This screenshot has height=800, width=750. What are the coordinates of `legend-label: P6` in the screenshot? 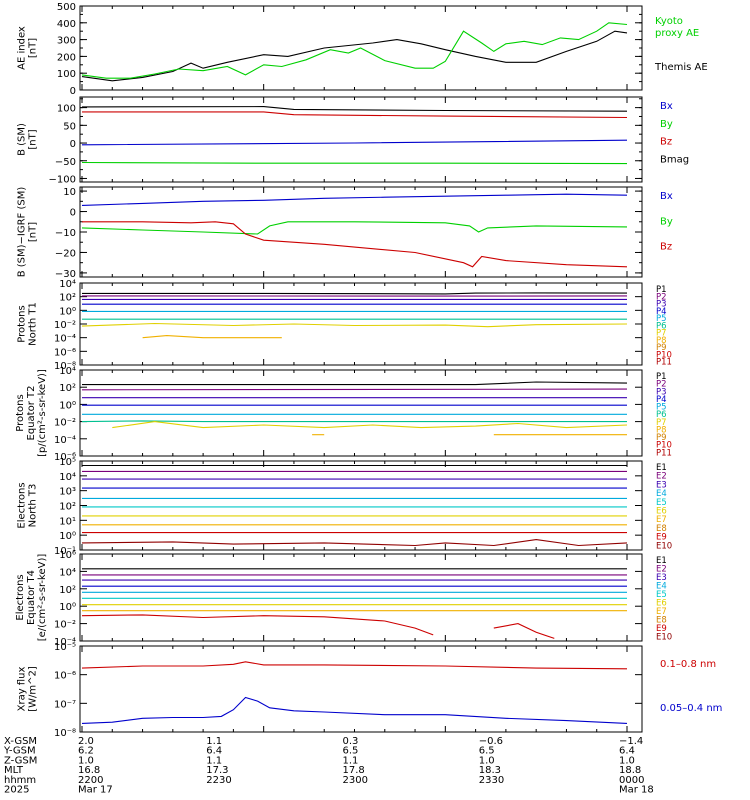 It's located at (661, 415).